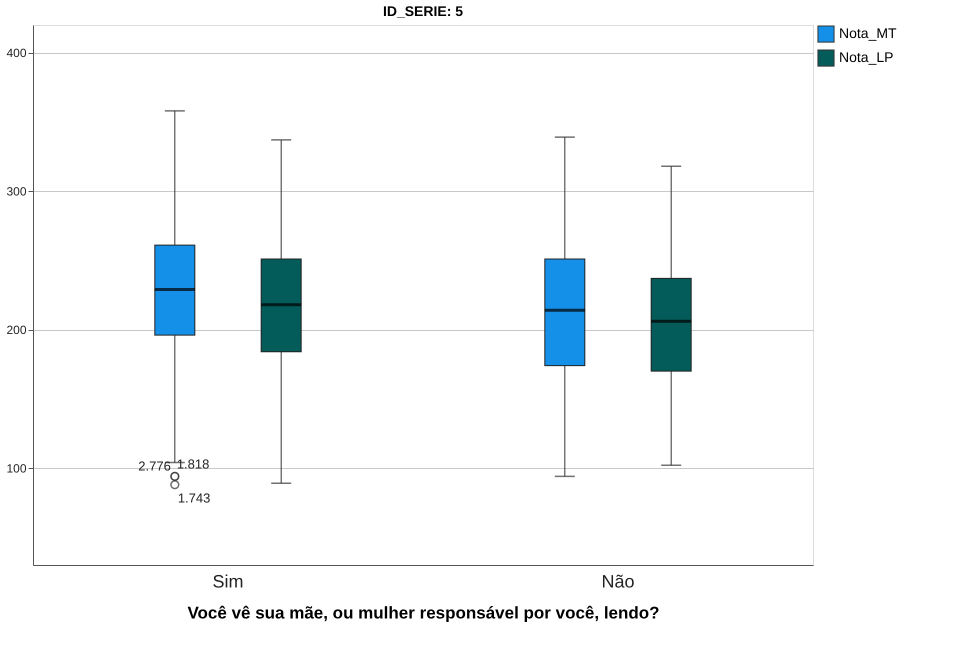 The height and width of the screenshot is (658, 954). What do you see at coordinates (868, 33) in the screenshot?
I see `legend-label: Nota_MT` at bounding box center [868, 33].